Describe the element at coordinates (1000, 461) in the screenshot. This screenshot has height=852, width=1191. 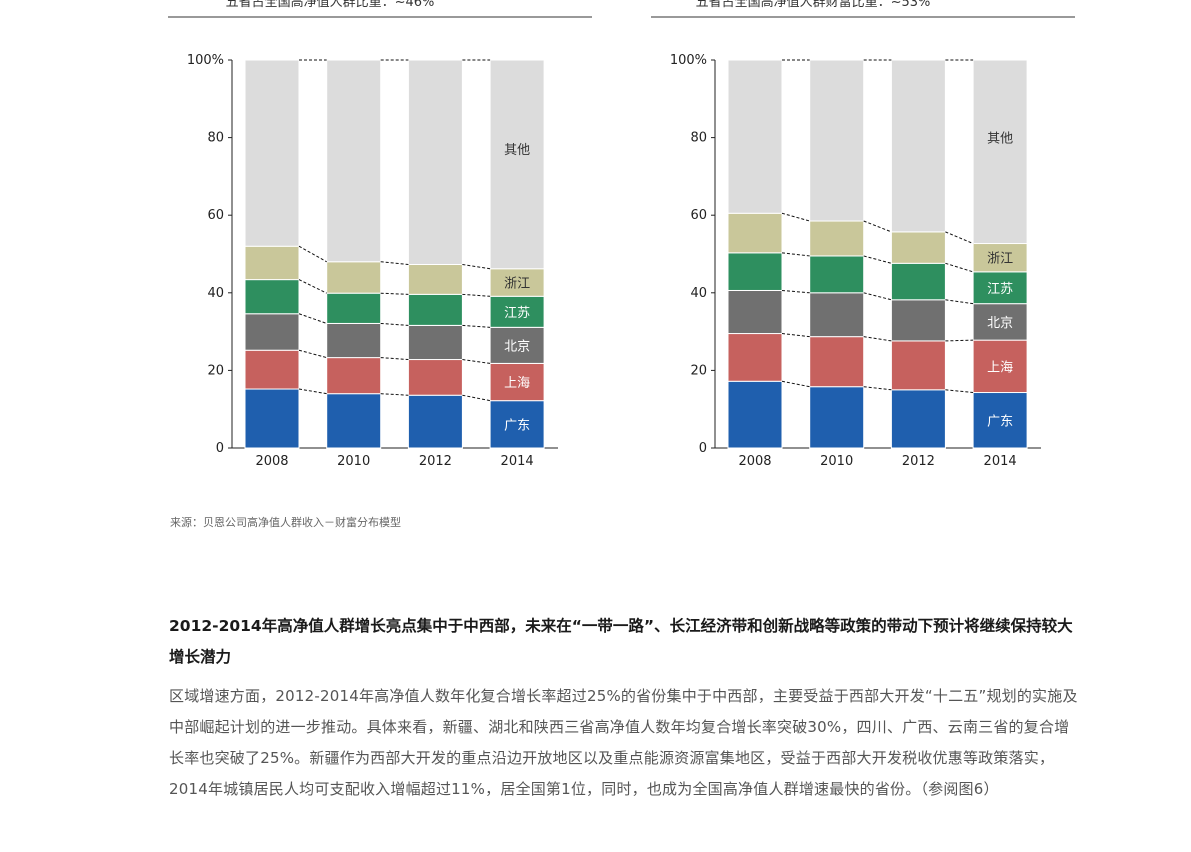
I see `x-tick-label: 2014` at that location.